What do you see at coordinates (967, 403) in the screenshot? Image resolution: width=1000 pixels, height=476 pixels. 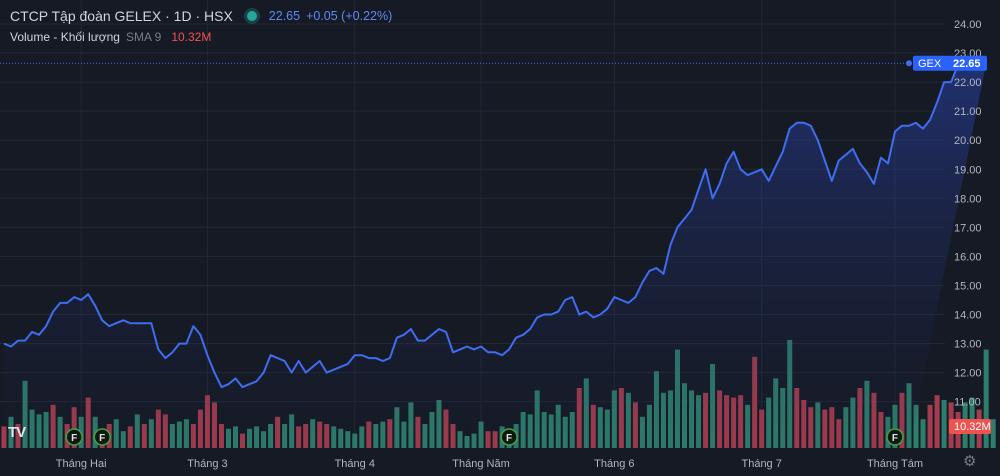 I see `y-tick-label: 11.00` at bounding box center [967, 403].